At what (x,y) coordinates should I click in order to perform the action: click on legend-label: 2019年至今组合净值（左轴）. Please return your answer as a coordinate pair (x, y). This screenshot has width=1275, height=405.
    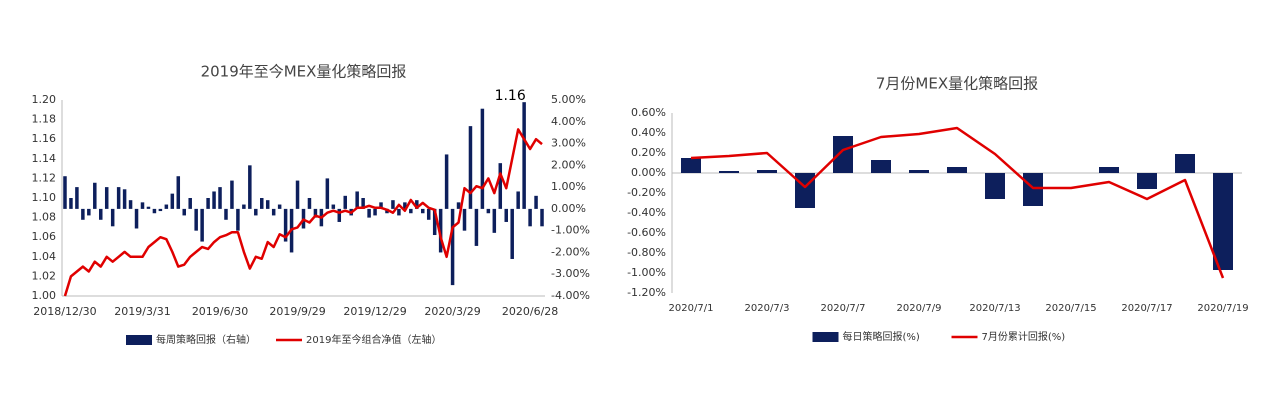
    Looking at the image, I should click on (373, 339).